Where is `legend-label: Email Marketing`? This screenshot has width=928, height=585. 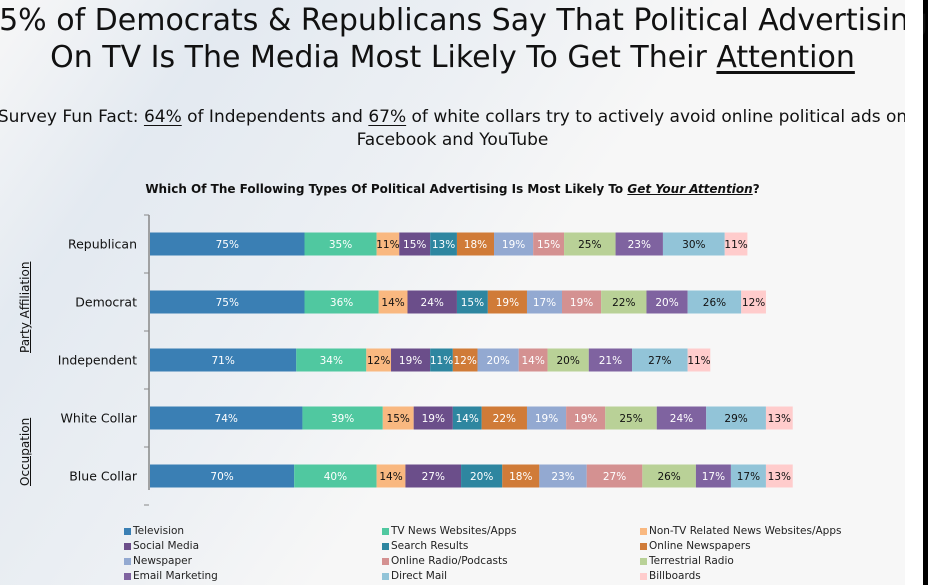 legend-label: Email Marketing is located at coordinates (175, 576).